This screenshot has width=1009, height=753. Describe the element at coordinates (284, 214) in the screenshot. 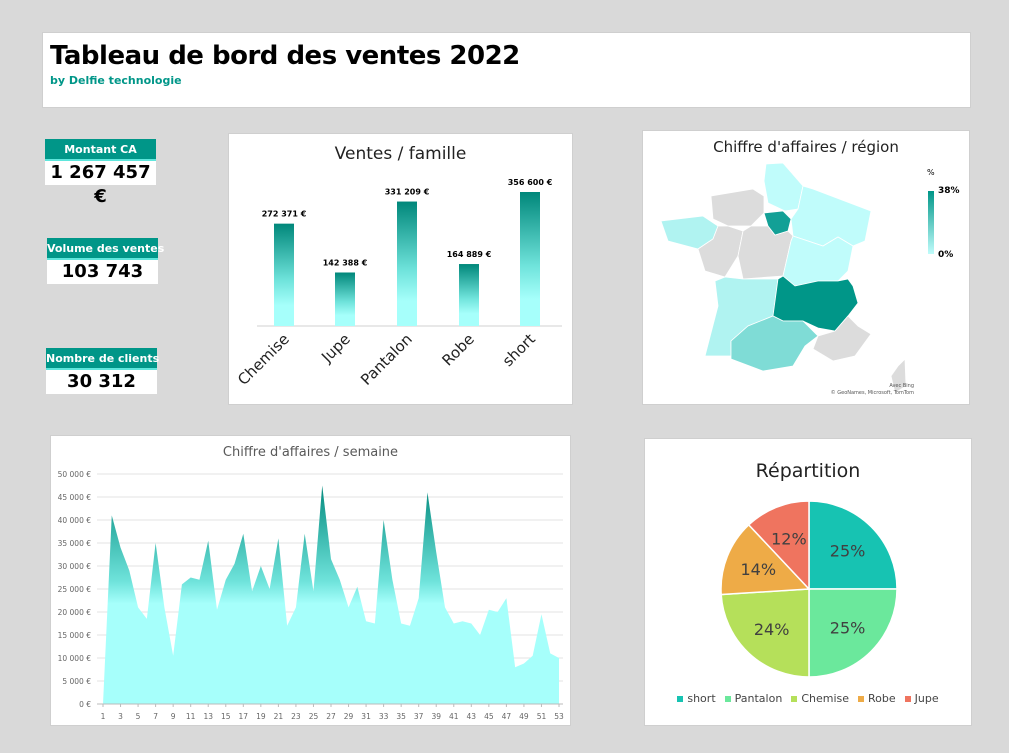

I see `bar-data-label: 272 371 €` at that location.